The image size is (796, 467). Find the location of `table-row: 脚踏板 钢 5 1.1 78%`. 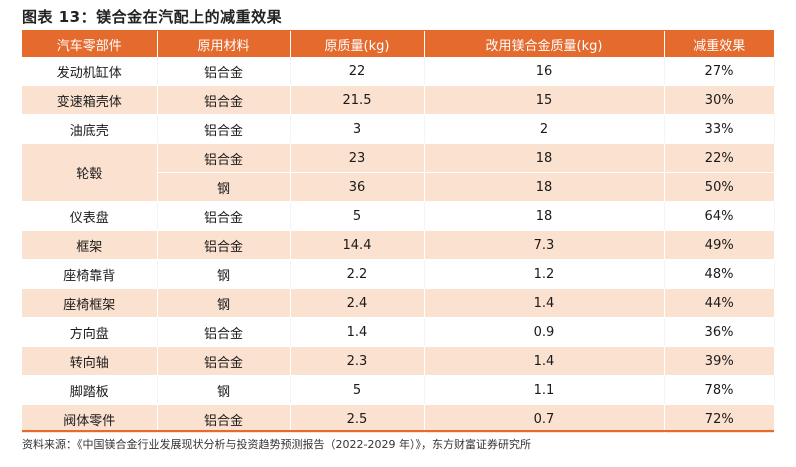

table-row: 脚踏板 钢 5 1.1 78% is located at coordinates (398, 390).